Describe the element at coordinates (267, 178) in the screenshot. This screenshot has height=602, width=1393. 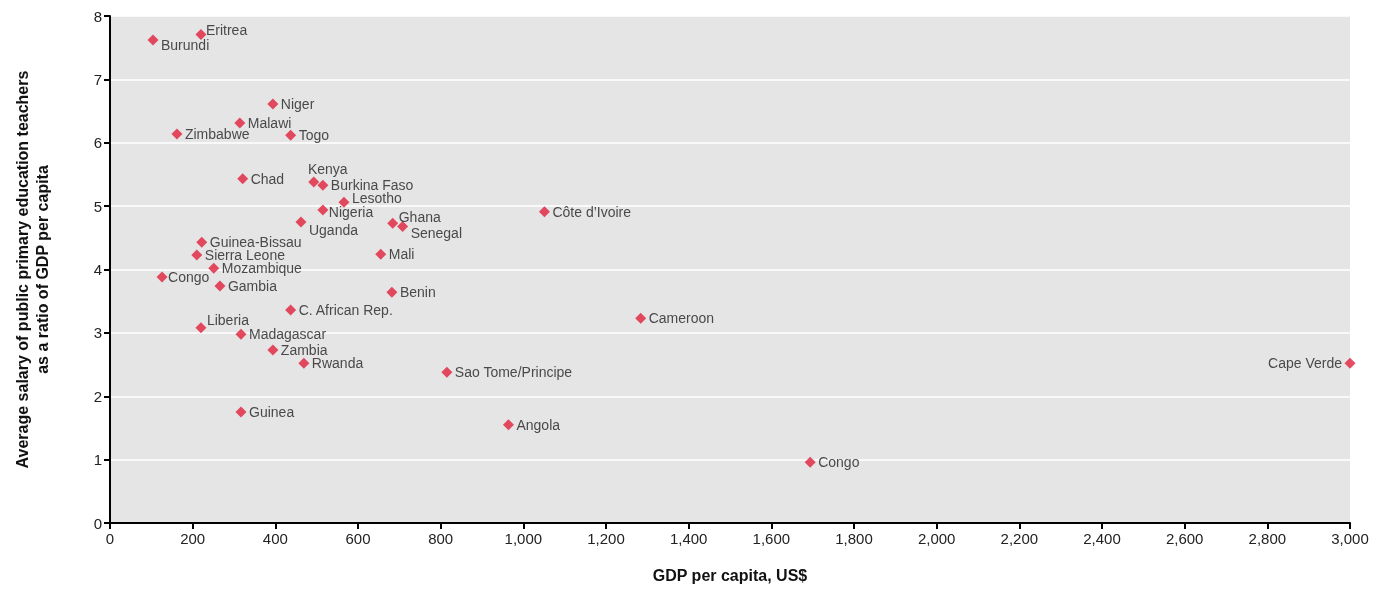
I see `annotation: Chad` at that location.